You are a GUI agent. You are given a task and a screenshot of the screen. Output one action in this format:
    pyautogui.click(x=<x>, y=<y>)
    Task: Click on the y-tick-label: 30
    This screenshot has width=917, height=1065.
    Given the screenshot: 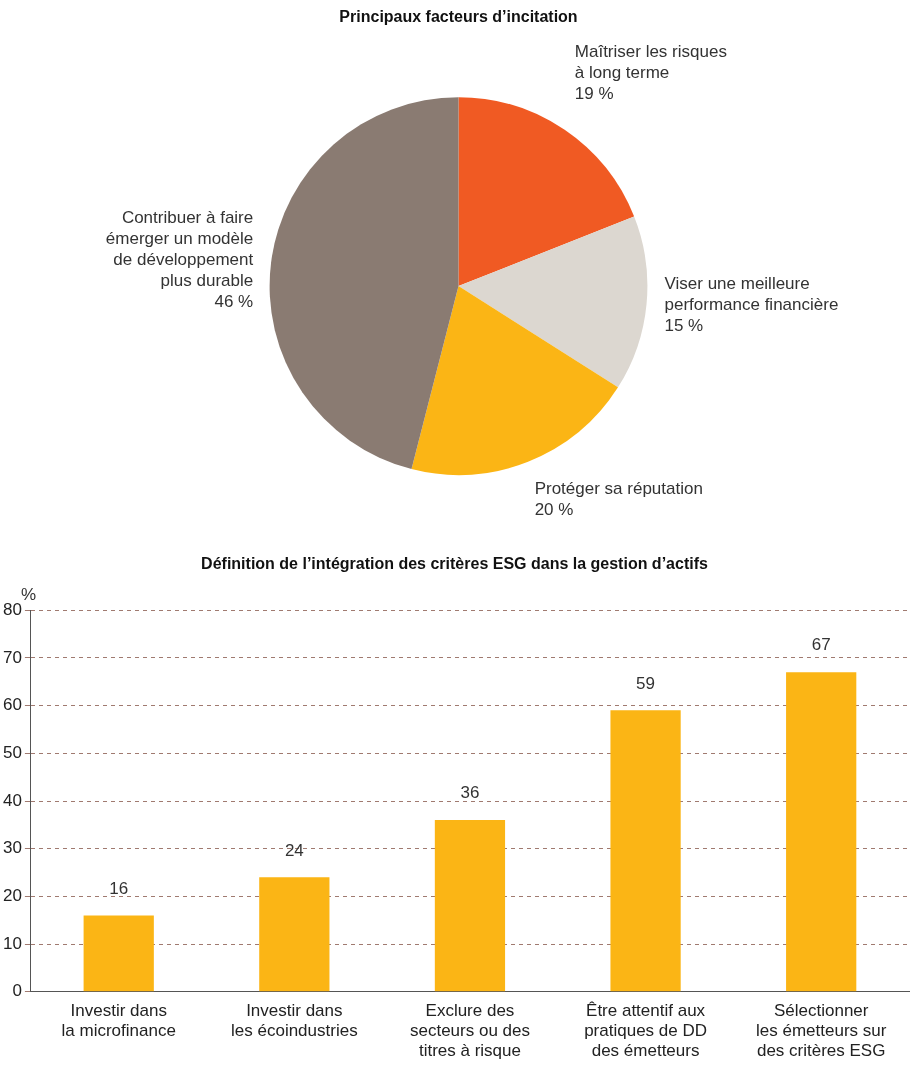 What is the action you would take?
    pyautogui.click(x=12, y=848)
    